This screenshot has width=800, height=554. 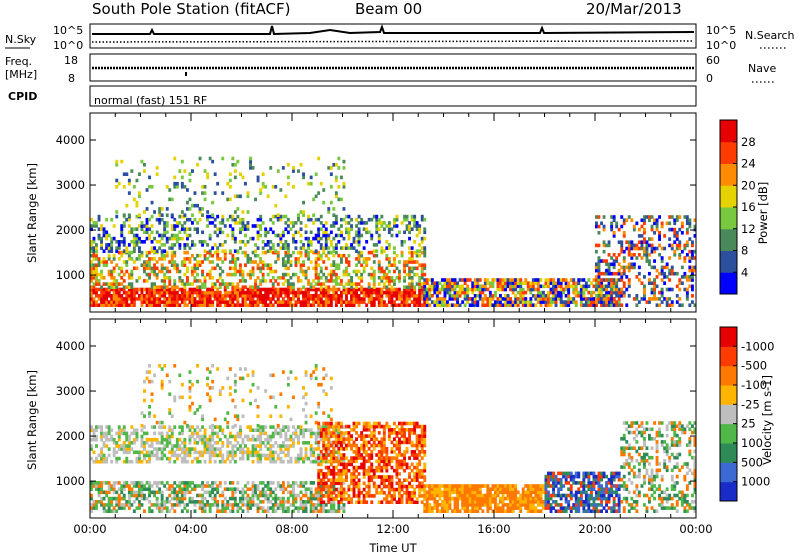 What do you see at coordinates (70, 230) in the screenshot?
I see `y-tick-label: 2000` at bounding box center [70, 230].